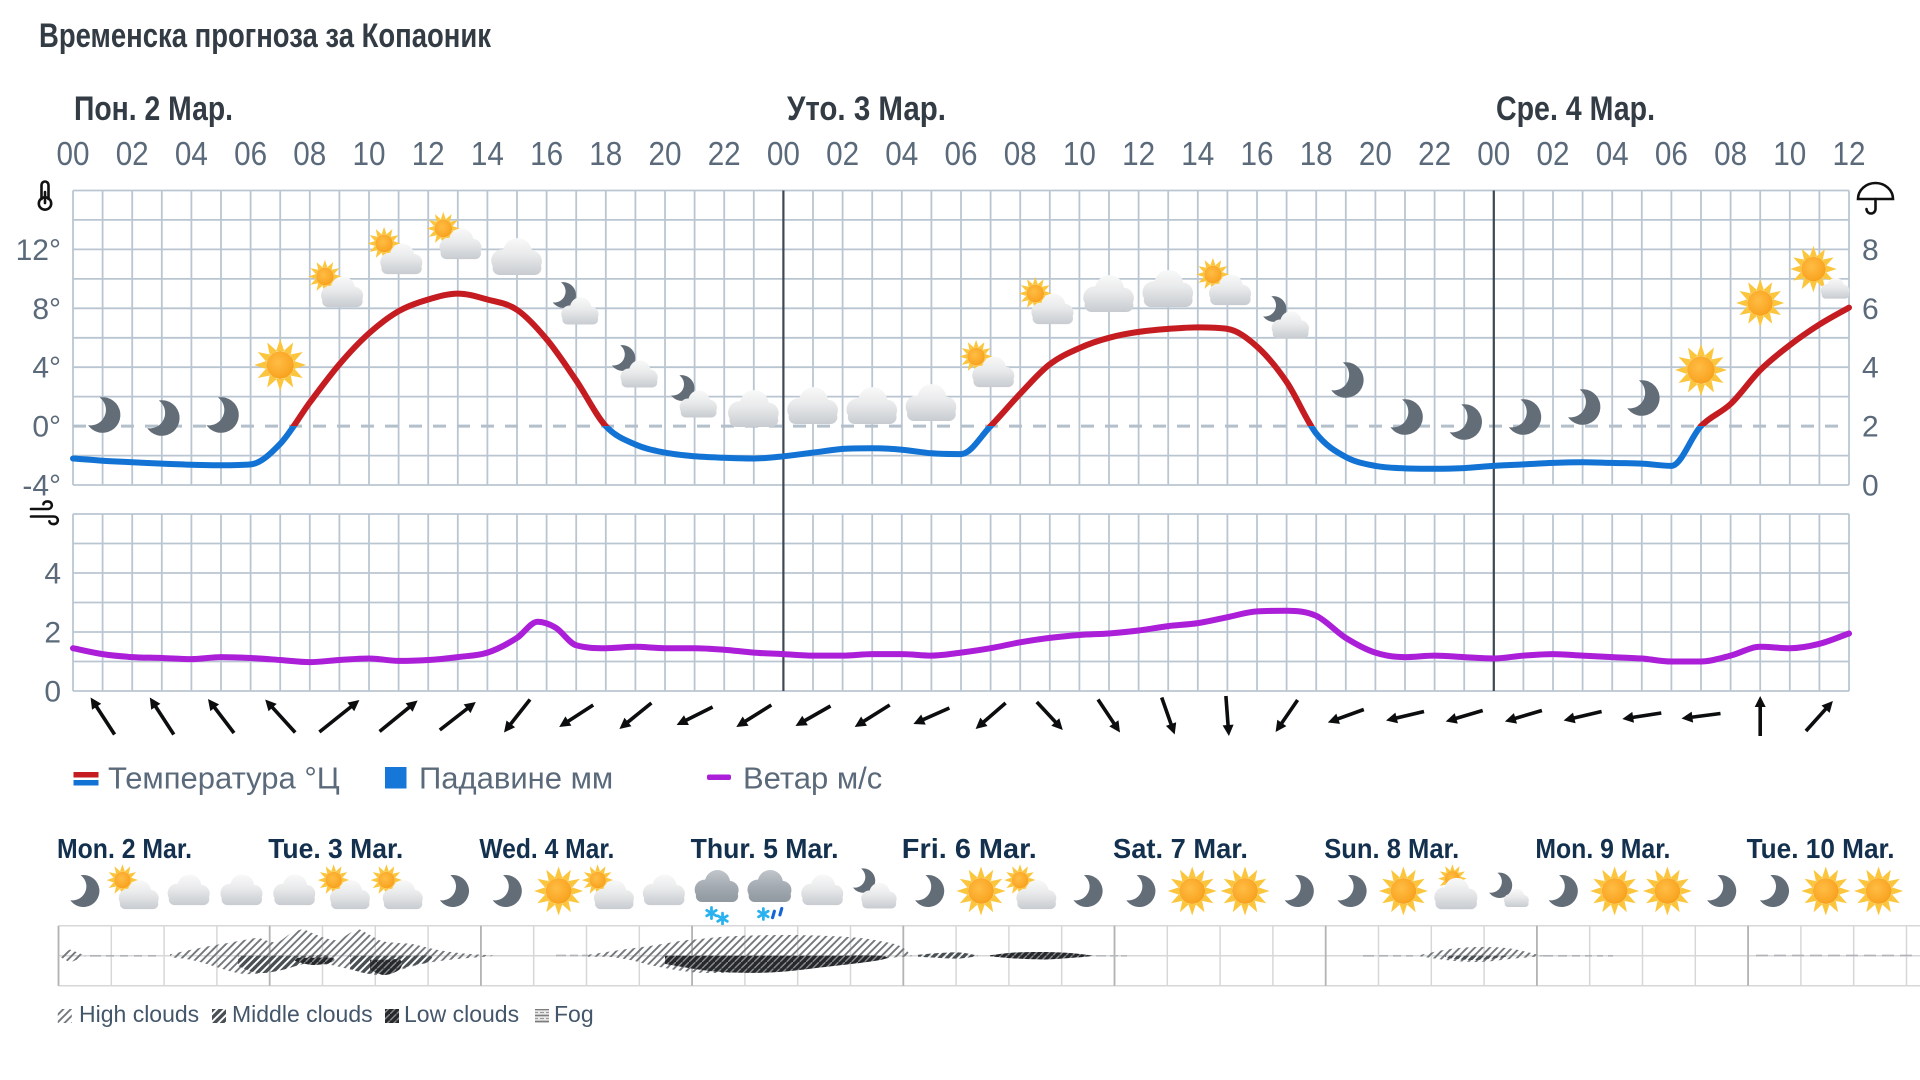  Describe the element at coordinates (866, 109) in the screenshot. I see `svg-text: Уто. 3 Мар.` at that location.